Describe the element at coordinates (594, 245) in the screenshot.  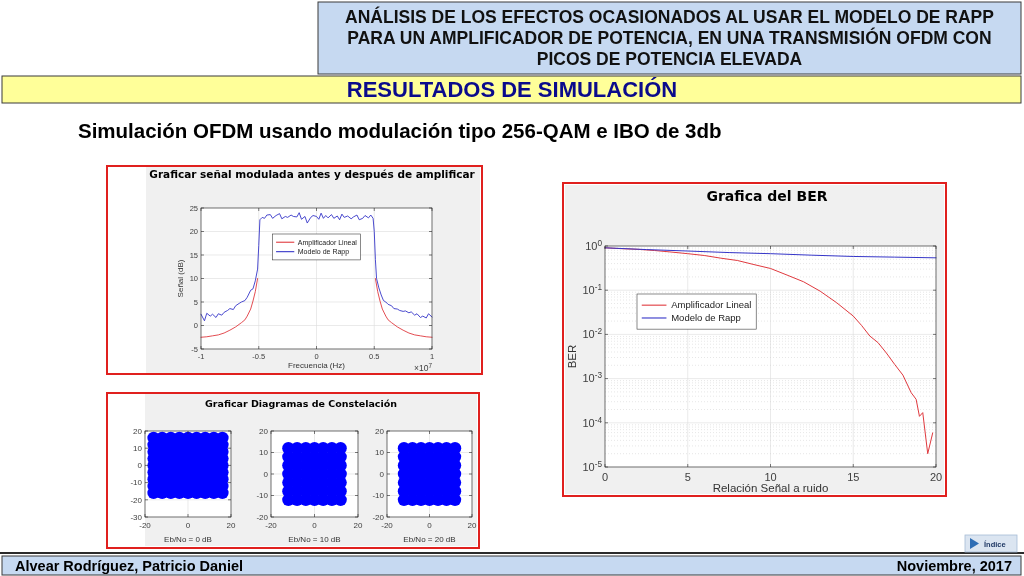
I see `y-tick-label: 10$^{0}$` at that location.